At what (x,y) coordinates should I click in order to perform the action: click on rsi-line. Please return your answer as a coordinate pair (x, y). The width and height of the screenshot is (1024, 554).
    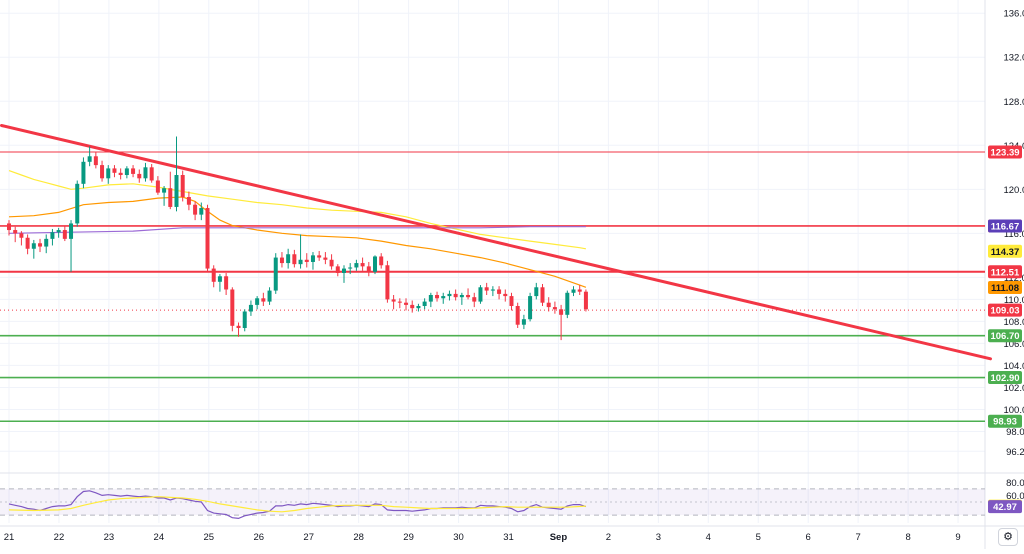
    Looking at the image, I should click on (297, 505).